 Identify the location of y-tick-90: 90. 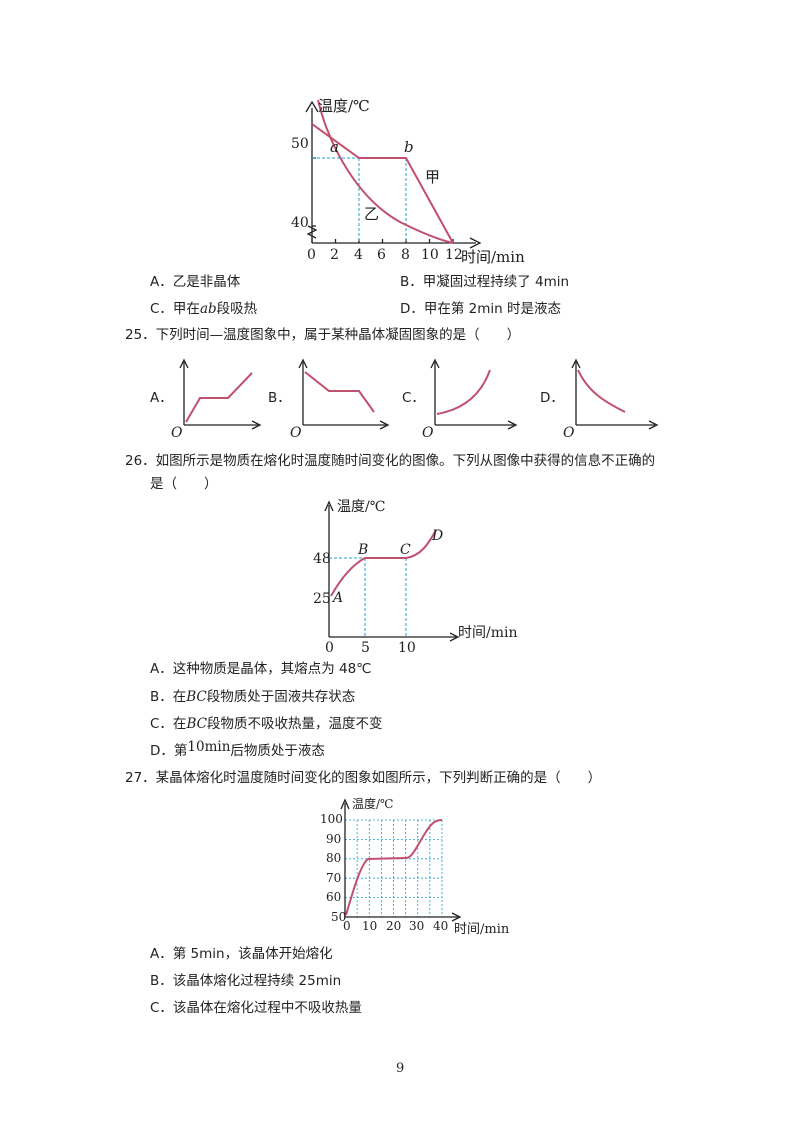
(333, 839).